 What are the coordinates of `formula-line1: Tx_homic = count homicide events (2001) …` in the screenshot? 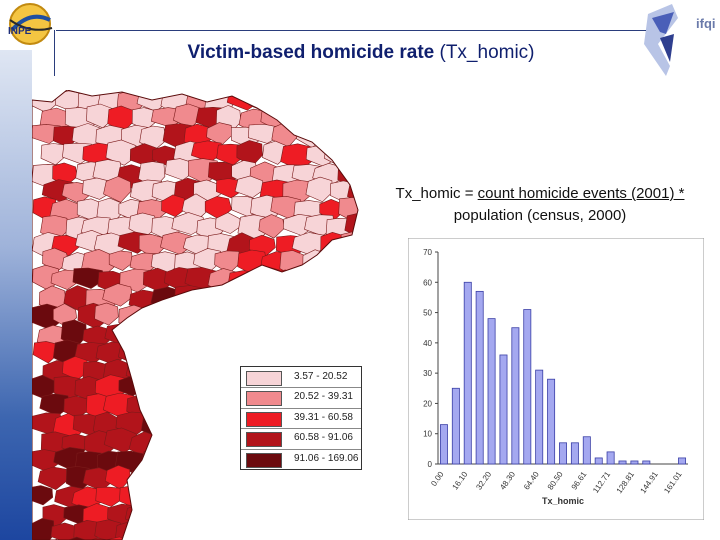 It's located at (540, 194).